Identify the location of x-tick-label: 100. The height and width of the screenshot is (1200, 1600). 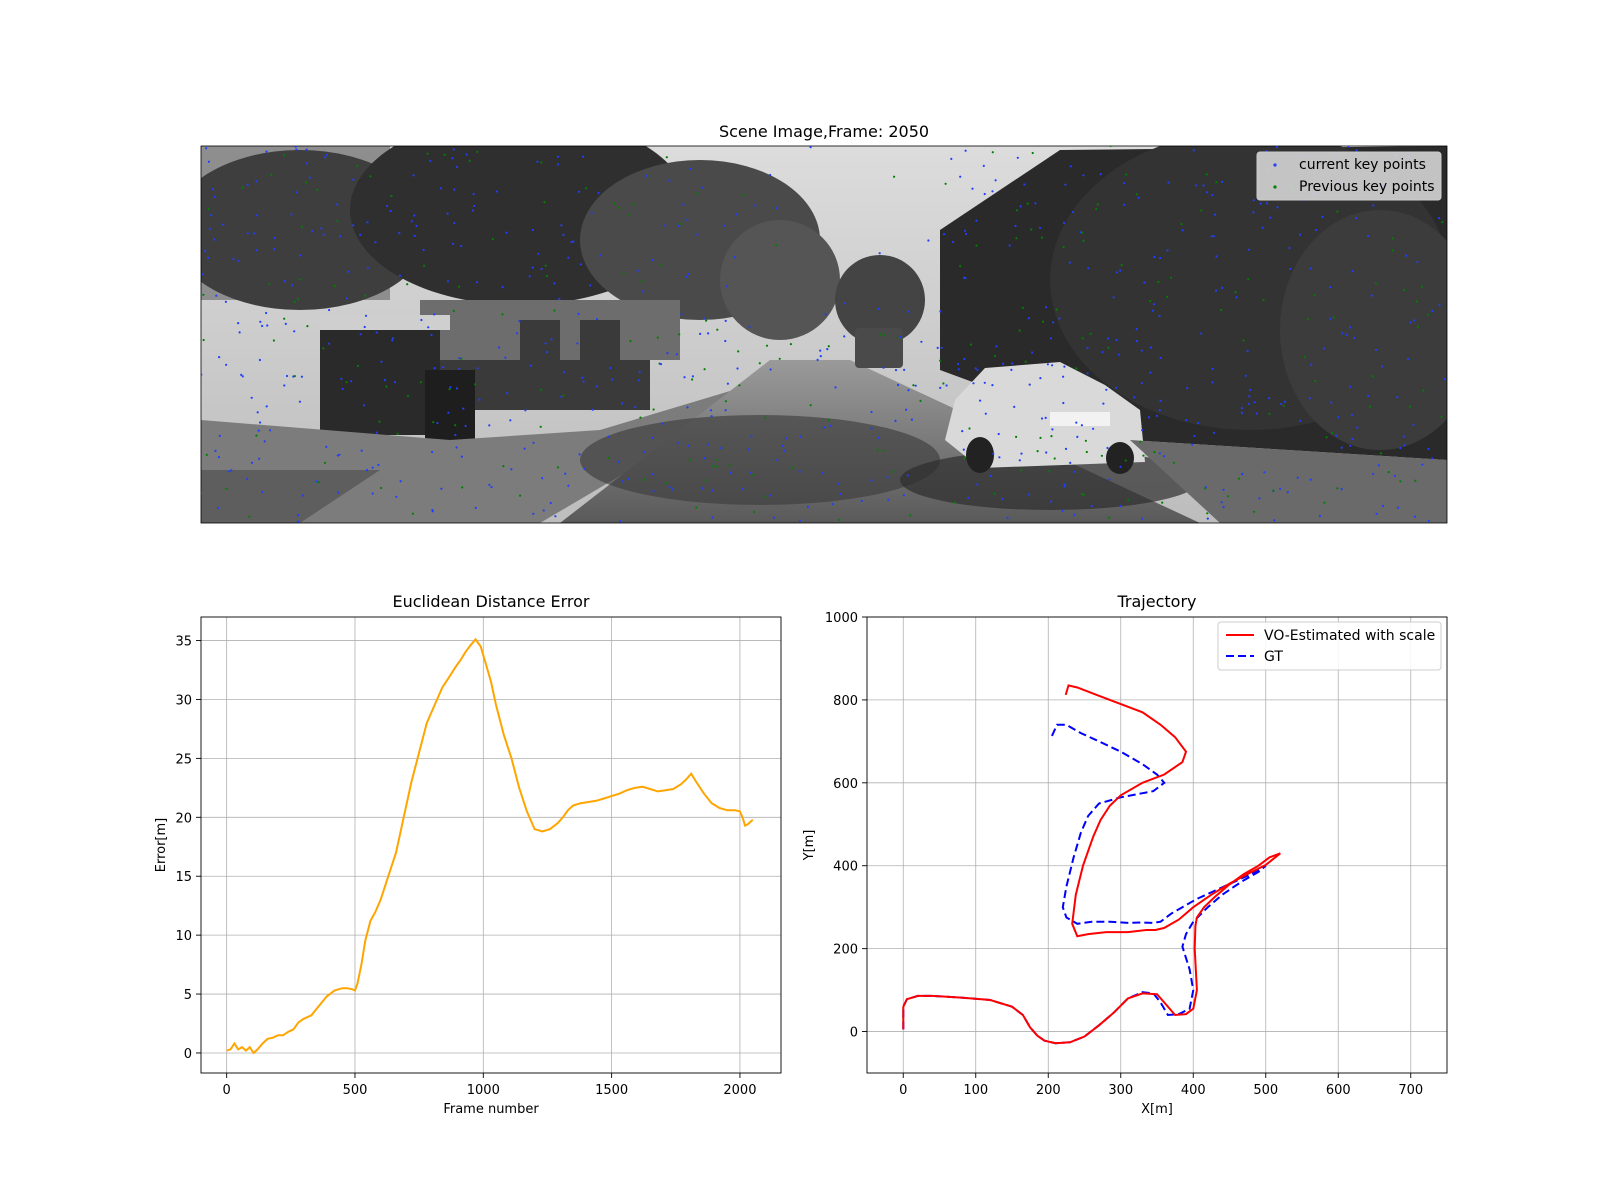
(975, 1090).